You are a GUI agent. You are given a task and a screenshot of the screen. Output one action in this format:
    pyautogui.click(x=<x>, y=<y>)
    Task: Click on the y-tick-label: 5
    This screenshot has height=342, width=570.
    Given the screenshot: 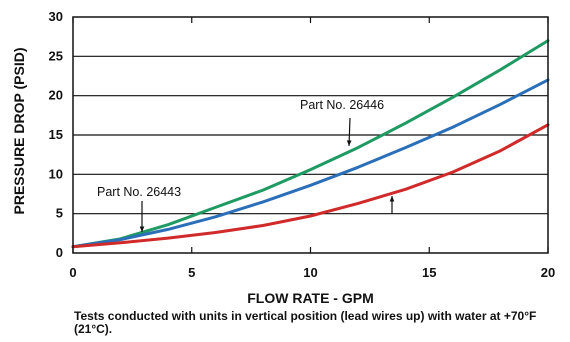 What is the action you would take?
    pyautogui.click(x=59, y=213)
    